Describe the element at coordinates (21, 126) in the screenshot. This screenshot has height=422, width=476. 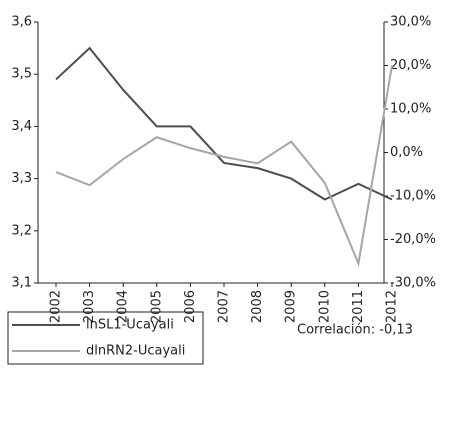
I see `y-tick-label: 3,4` at that location.